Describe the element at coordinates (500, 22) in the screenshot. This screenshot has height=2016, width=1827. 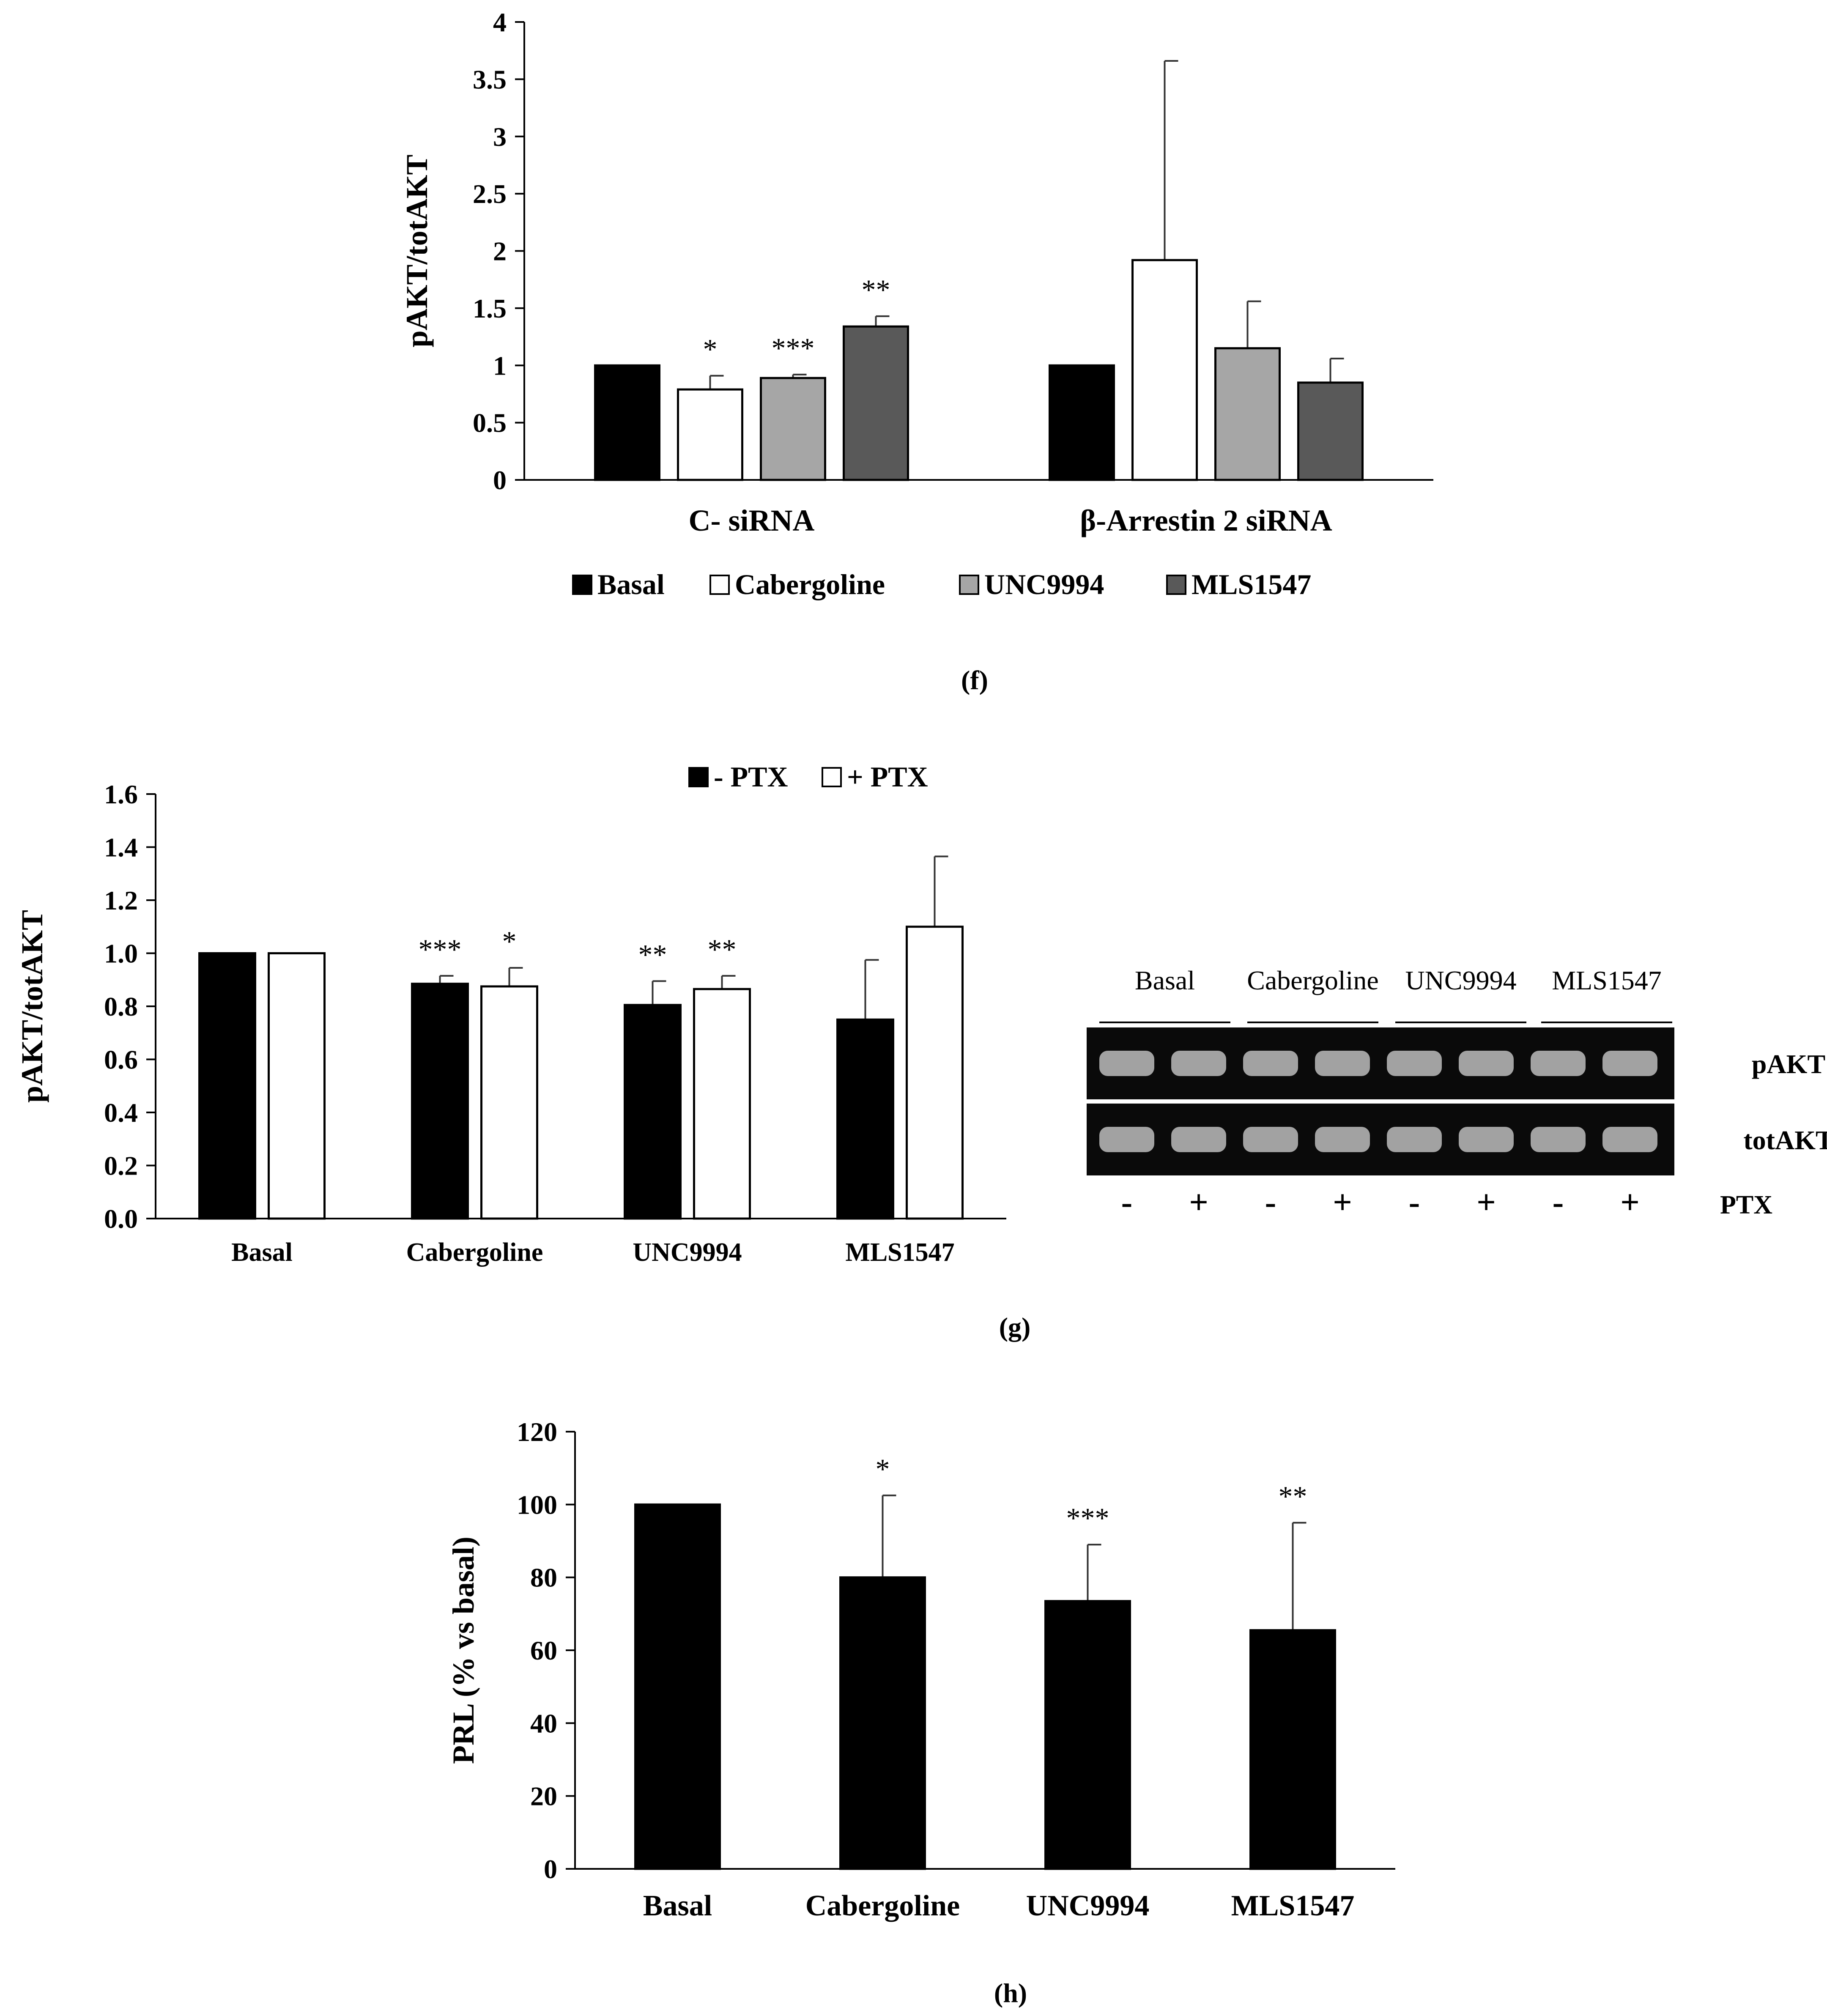
I see `y-tick-label: 4` at that location.